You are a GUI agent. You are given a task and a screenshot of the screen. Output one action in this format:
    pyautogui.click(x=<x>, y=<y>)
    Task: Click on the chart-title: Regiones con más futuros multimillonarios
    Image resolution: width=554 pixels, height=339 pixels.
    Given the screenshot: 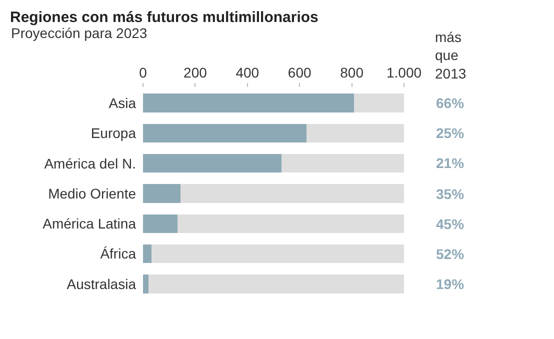 What is the action you would take?
    pyautogui.click(x=164, y=17)
    